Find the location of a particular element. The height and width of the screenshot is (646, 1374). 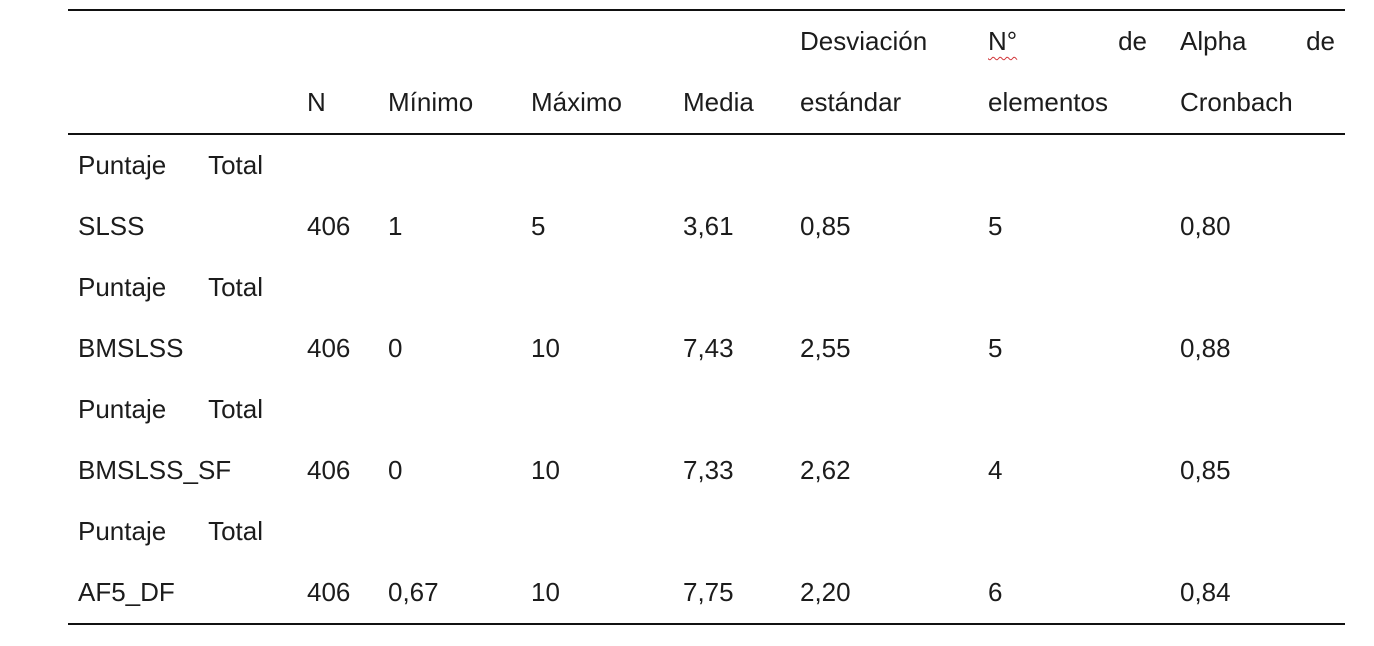

header-cell-n-elementos: N° de elementos is located at coordinates (1084, 72).